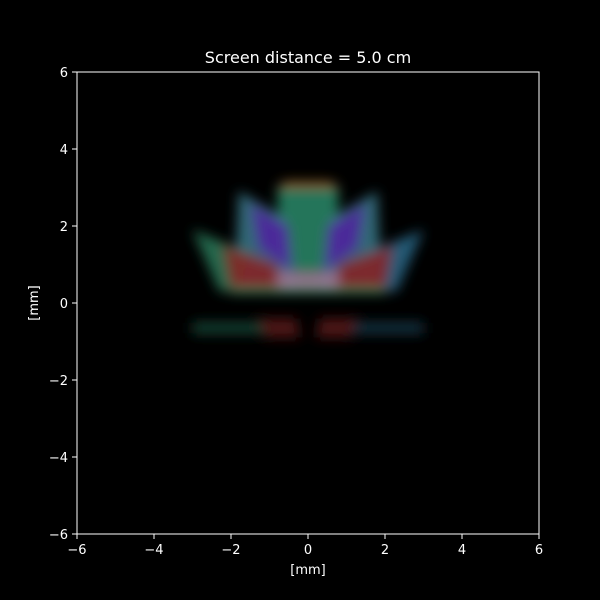 Image resolution: width=600 pixels, height=600 pixels. What do you see at coordinates (34, 302) in the screenshot?
I see `y-axis-label: [mm]` at bounding box center [34, 302].